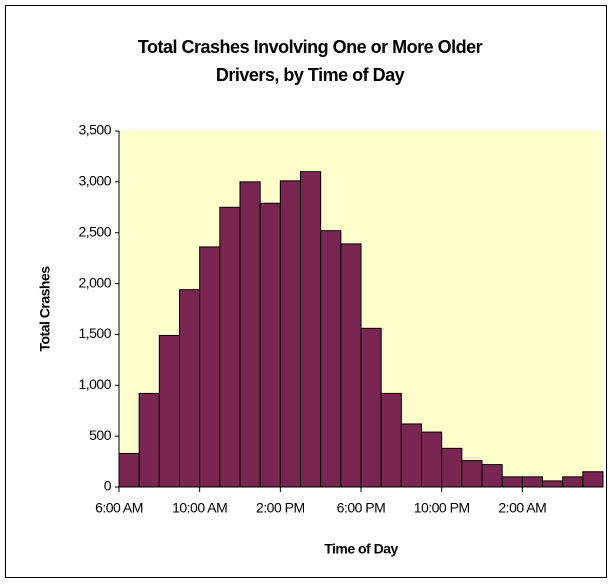 The width and height of the screenshot is (613, 584). What do you see at coordinates (94, 282) in the screenshot?
I see `y-tick-label: 2,000` at bounding box center [94, 282].